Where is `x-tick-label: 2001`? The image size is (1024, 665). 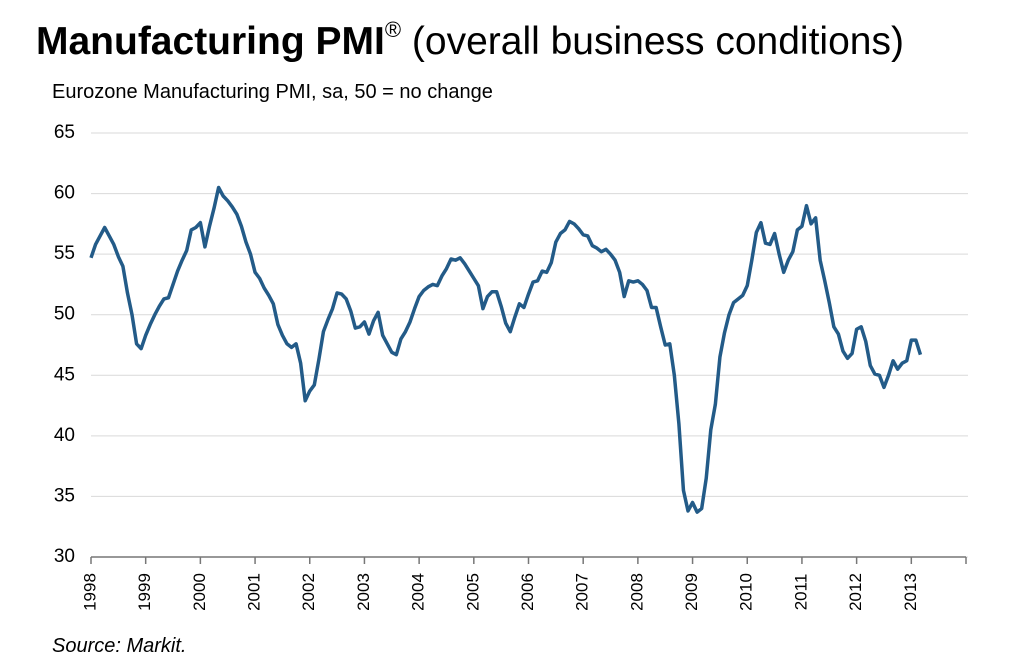
x-tick-label: 2001 is located at coordinates (254, 592).